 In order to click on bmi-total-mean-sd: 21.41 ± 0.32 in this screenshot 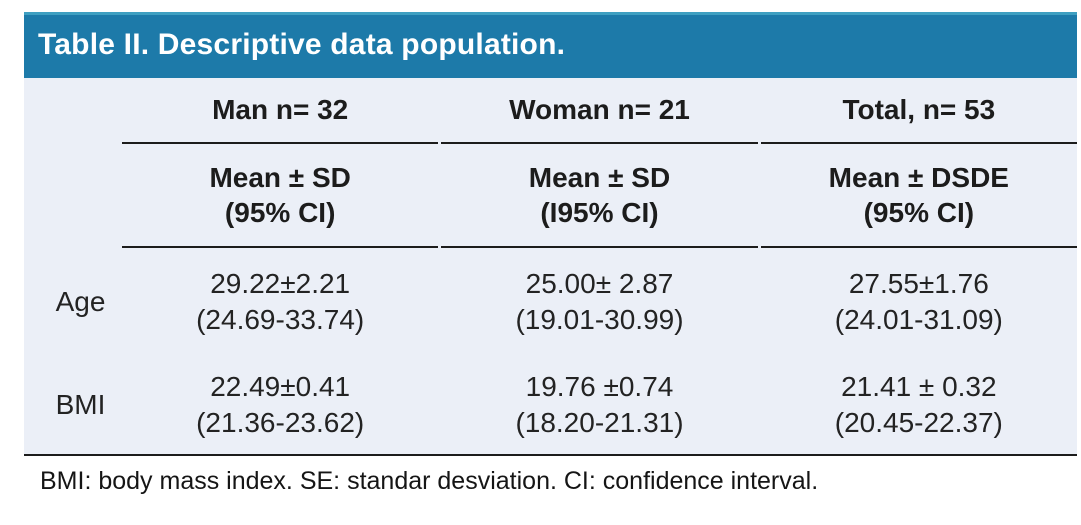, I will do `click(919, 386)`.